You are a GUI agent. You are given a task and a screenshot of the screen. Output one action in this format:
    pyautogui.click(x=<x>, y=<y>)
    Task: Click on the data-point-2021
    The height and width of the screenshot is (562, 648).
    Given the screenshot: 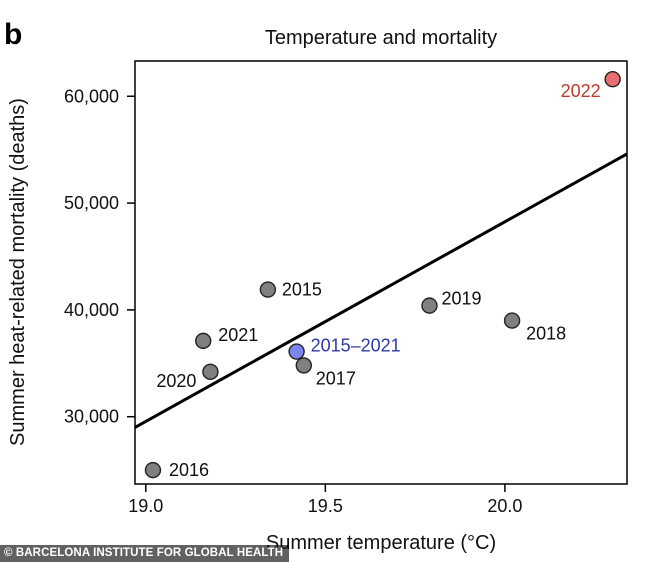 What is the action you would take?
    pyautogui.click(x=203, y=341)
    